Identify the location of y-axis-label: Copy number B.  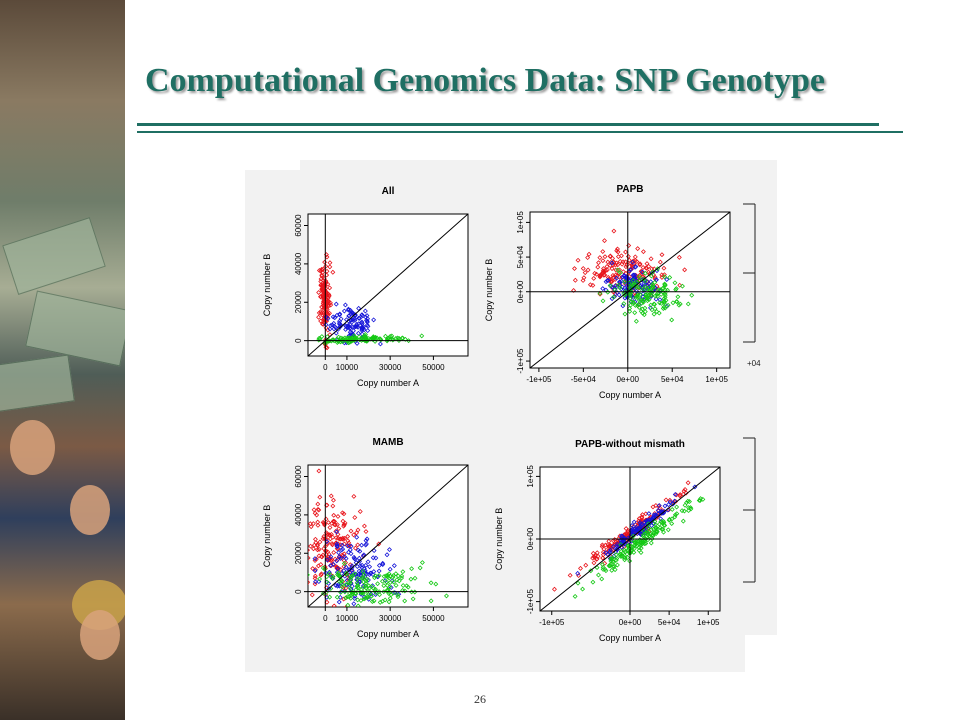
(267, 536).